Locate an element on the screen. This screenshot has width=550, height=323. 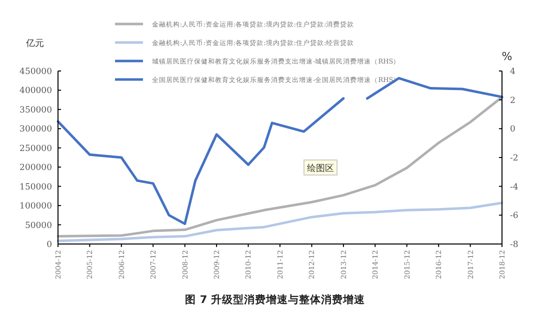
y2-tick-label: -8 is located at coordinates (514, 245).